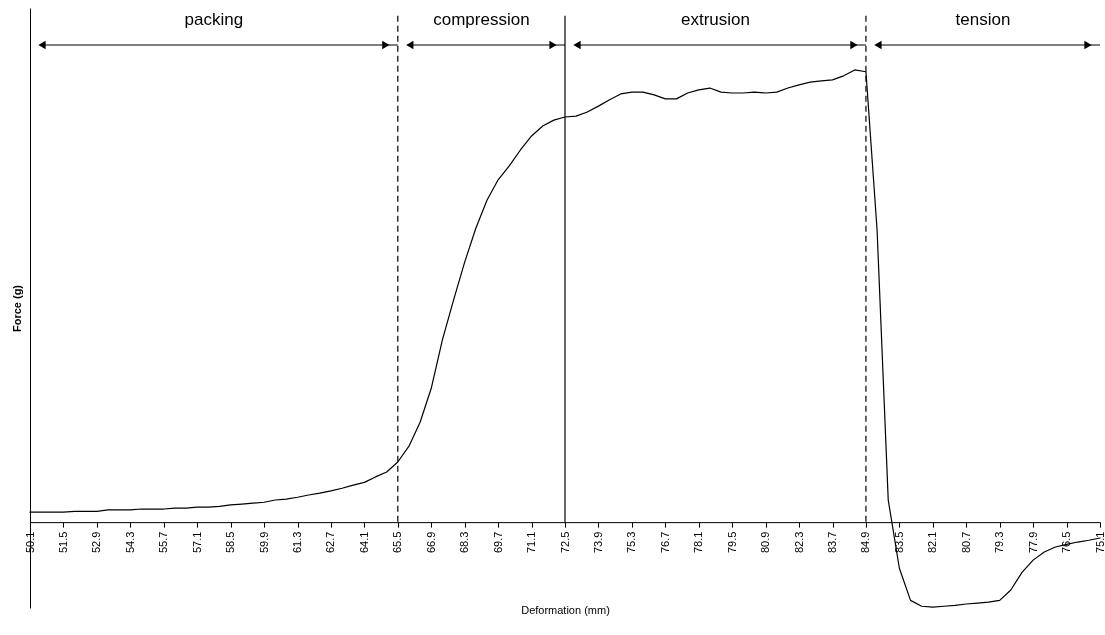  I want to click on x-tick-label: 68.3, so click(464, 542).